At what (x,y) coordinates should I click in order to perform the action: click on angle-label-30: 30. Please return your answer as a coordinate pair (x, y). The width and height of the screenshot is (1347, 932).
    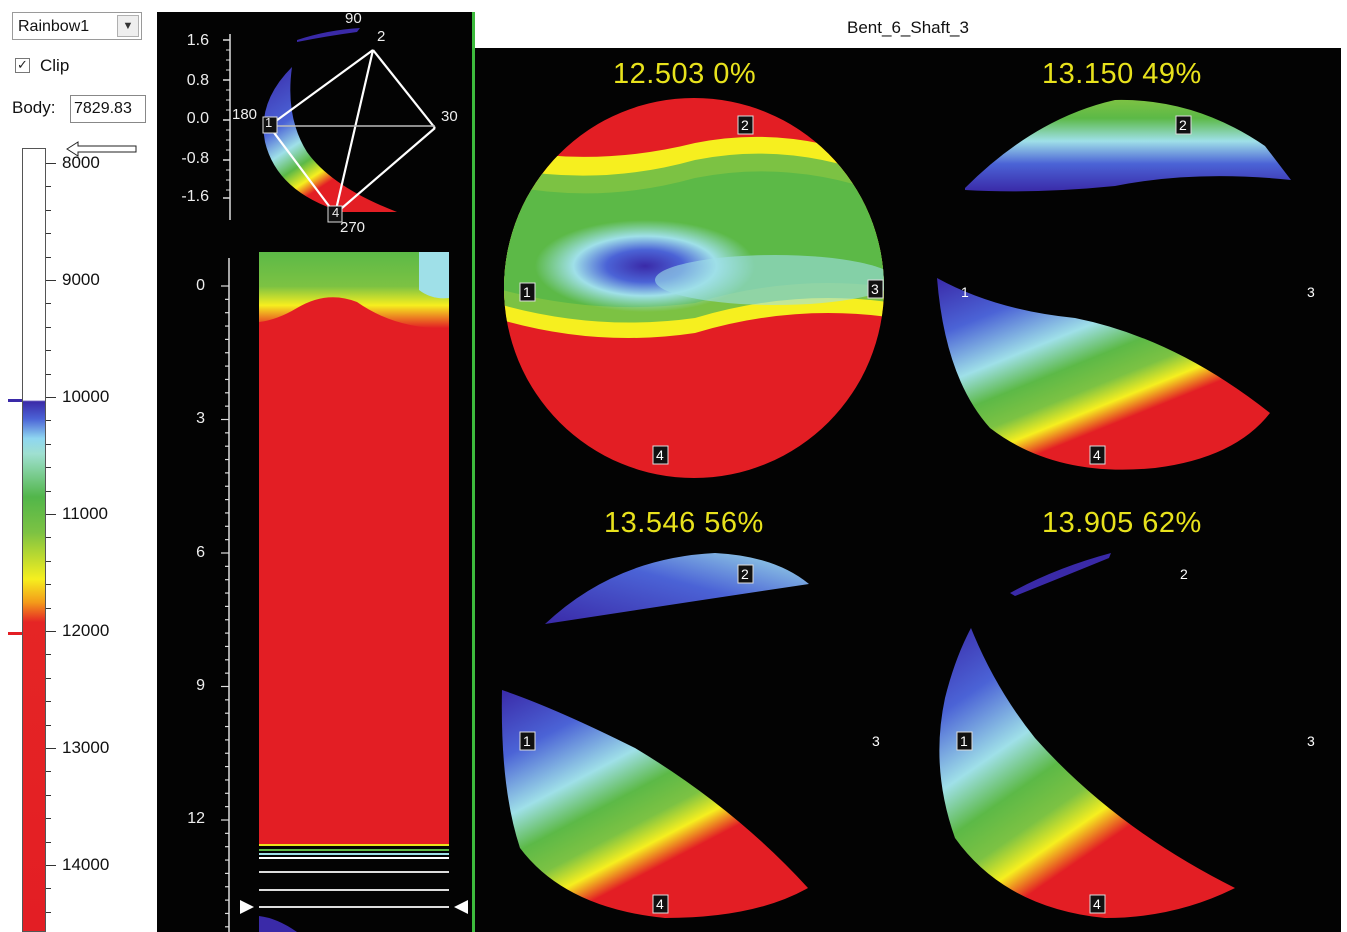
    Looking at the image, I should click on (449, 116).